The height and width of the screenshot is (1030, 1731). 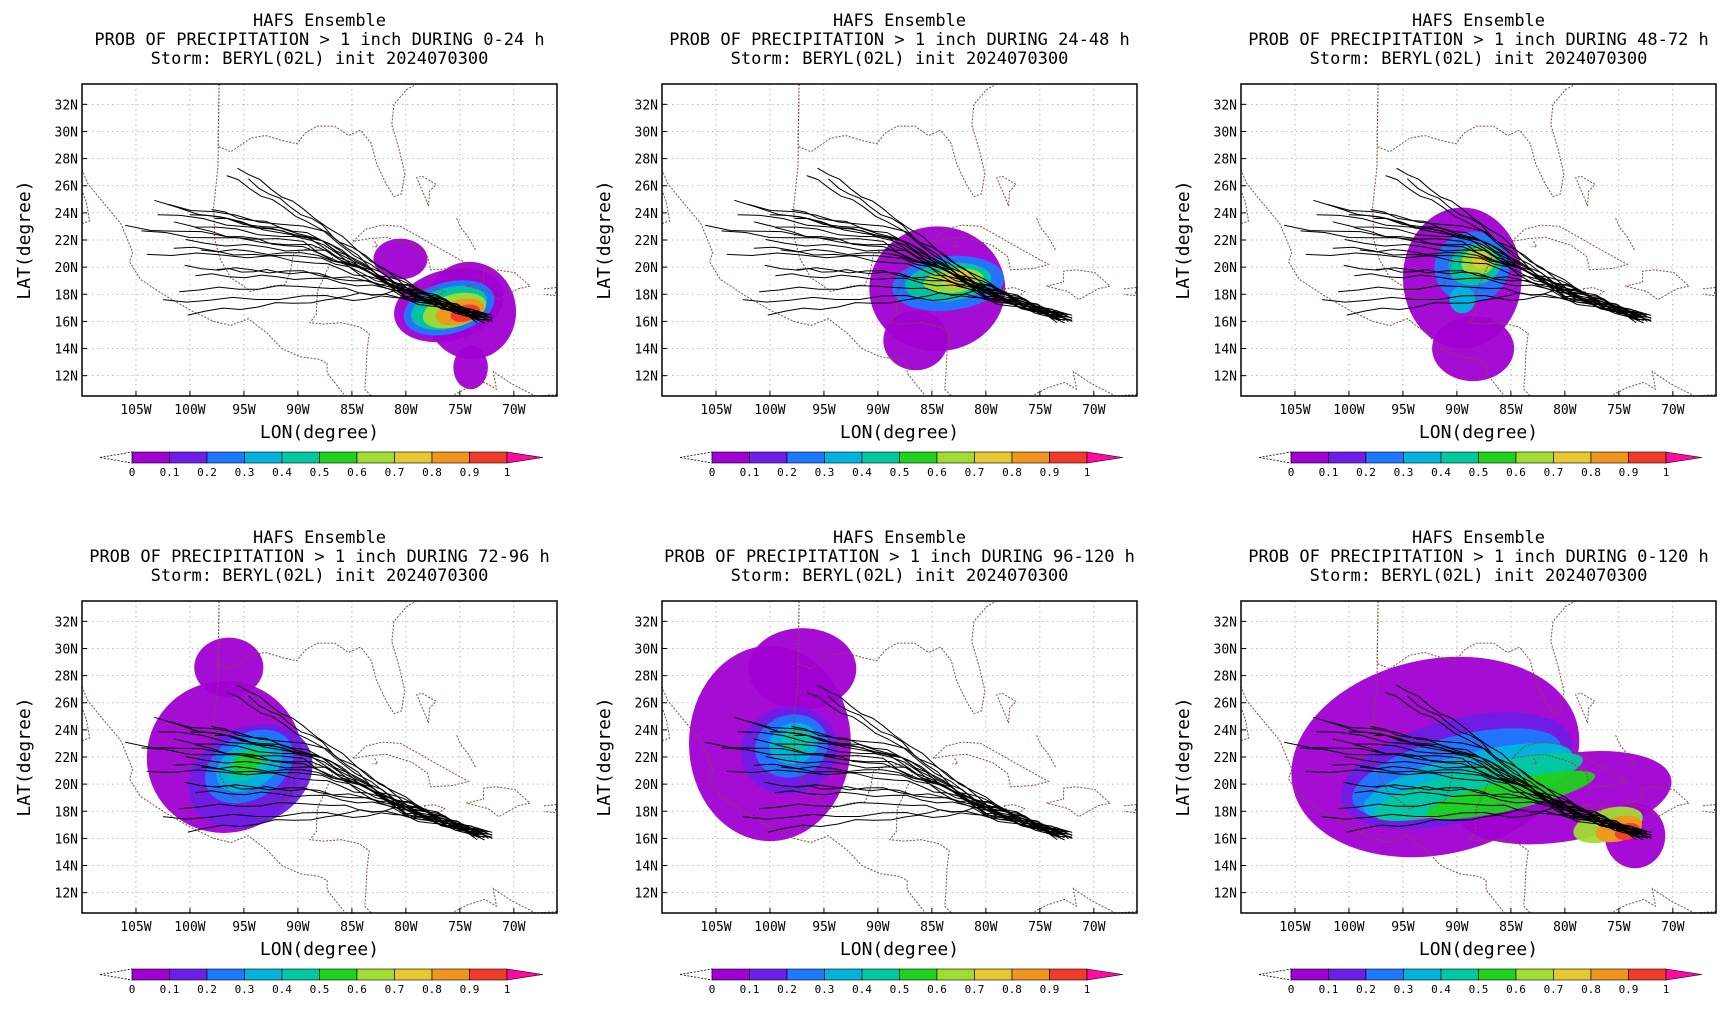 What do you see at coordinates (1225, 704) in the screenshot?
I see `lat-tick-label: 26N` at bounding box center [1225, 704].